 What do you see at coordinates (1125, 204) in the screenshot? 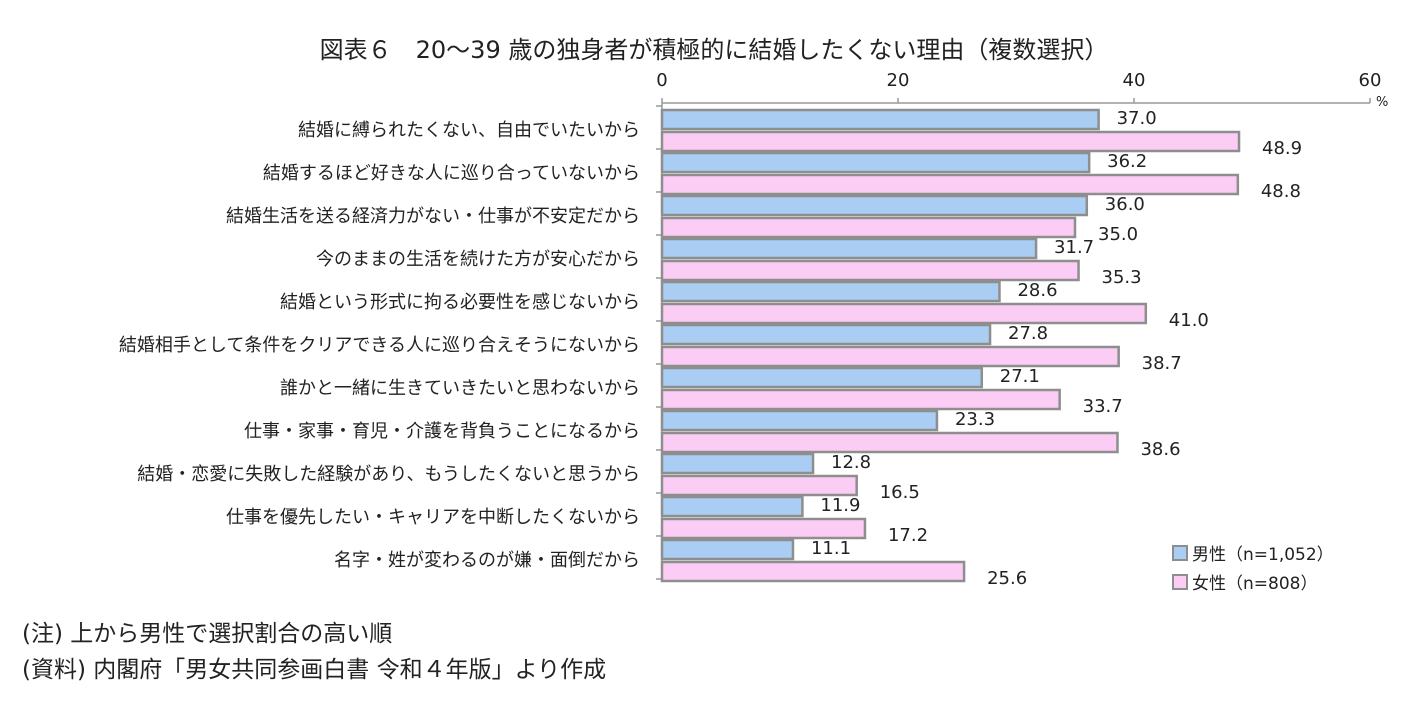
I see `data-label-male: 36.0` at bounding box center [1125, 204].